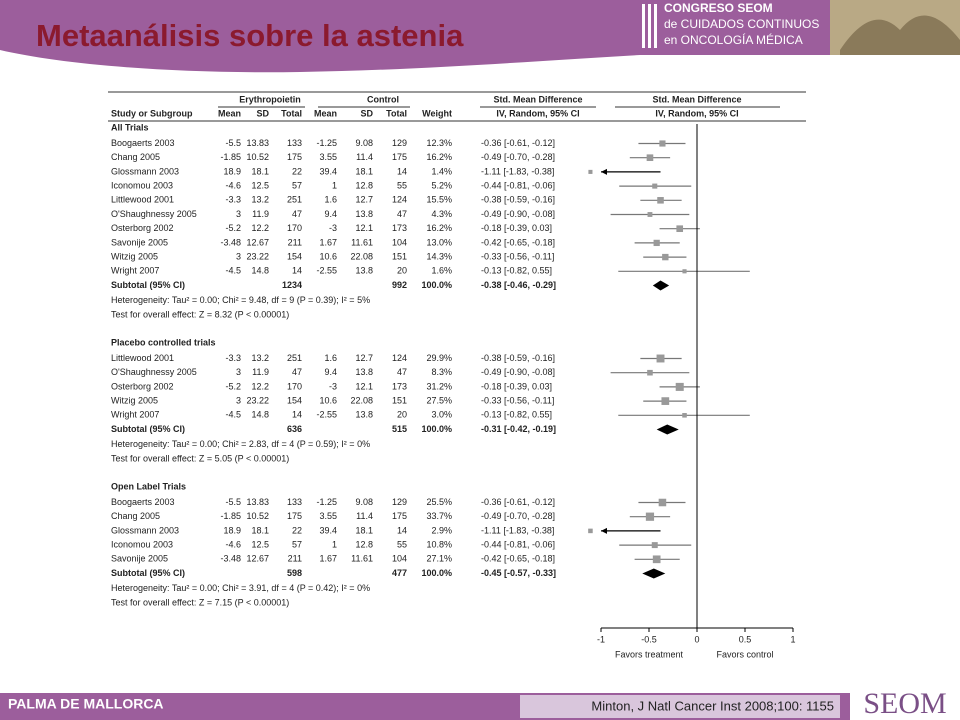 This screenshot has height=720, width=960. What do you see at coordinates (260, 185) in the screenshot?
I see `cell: 12.5` at bounding box center [260, 185].